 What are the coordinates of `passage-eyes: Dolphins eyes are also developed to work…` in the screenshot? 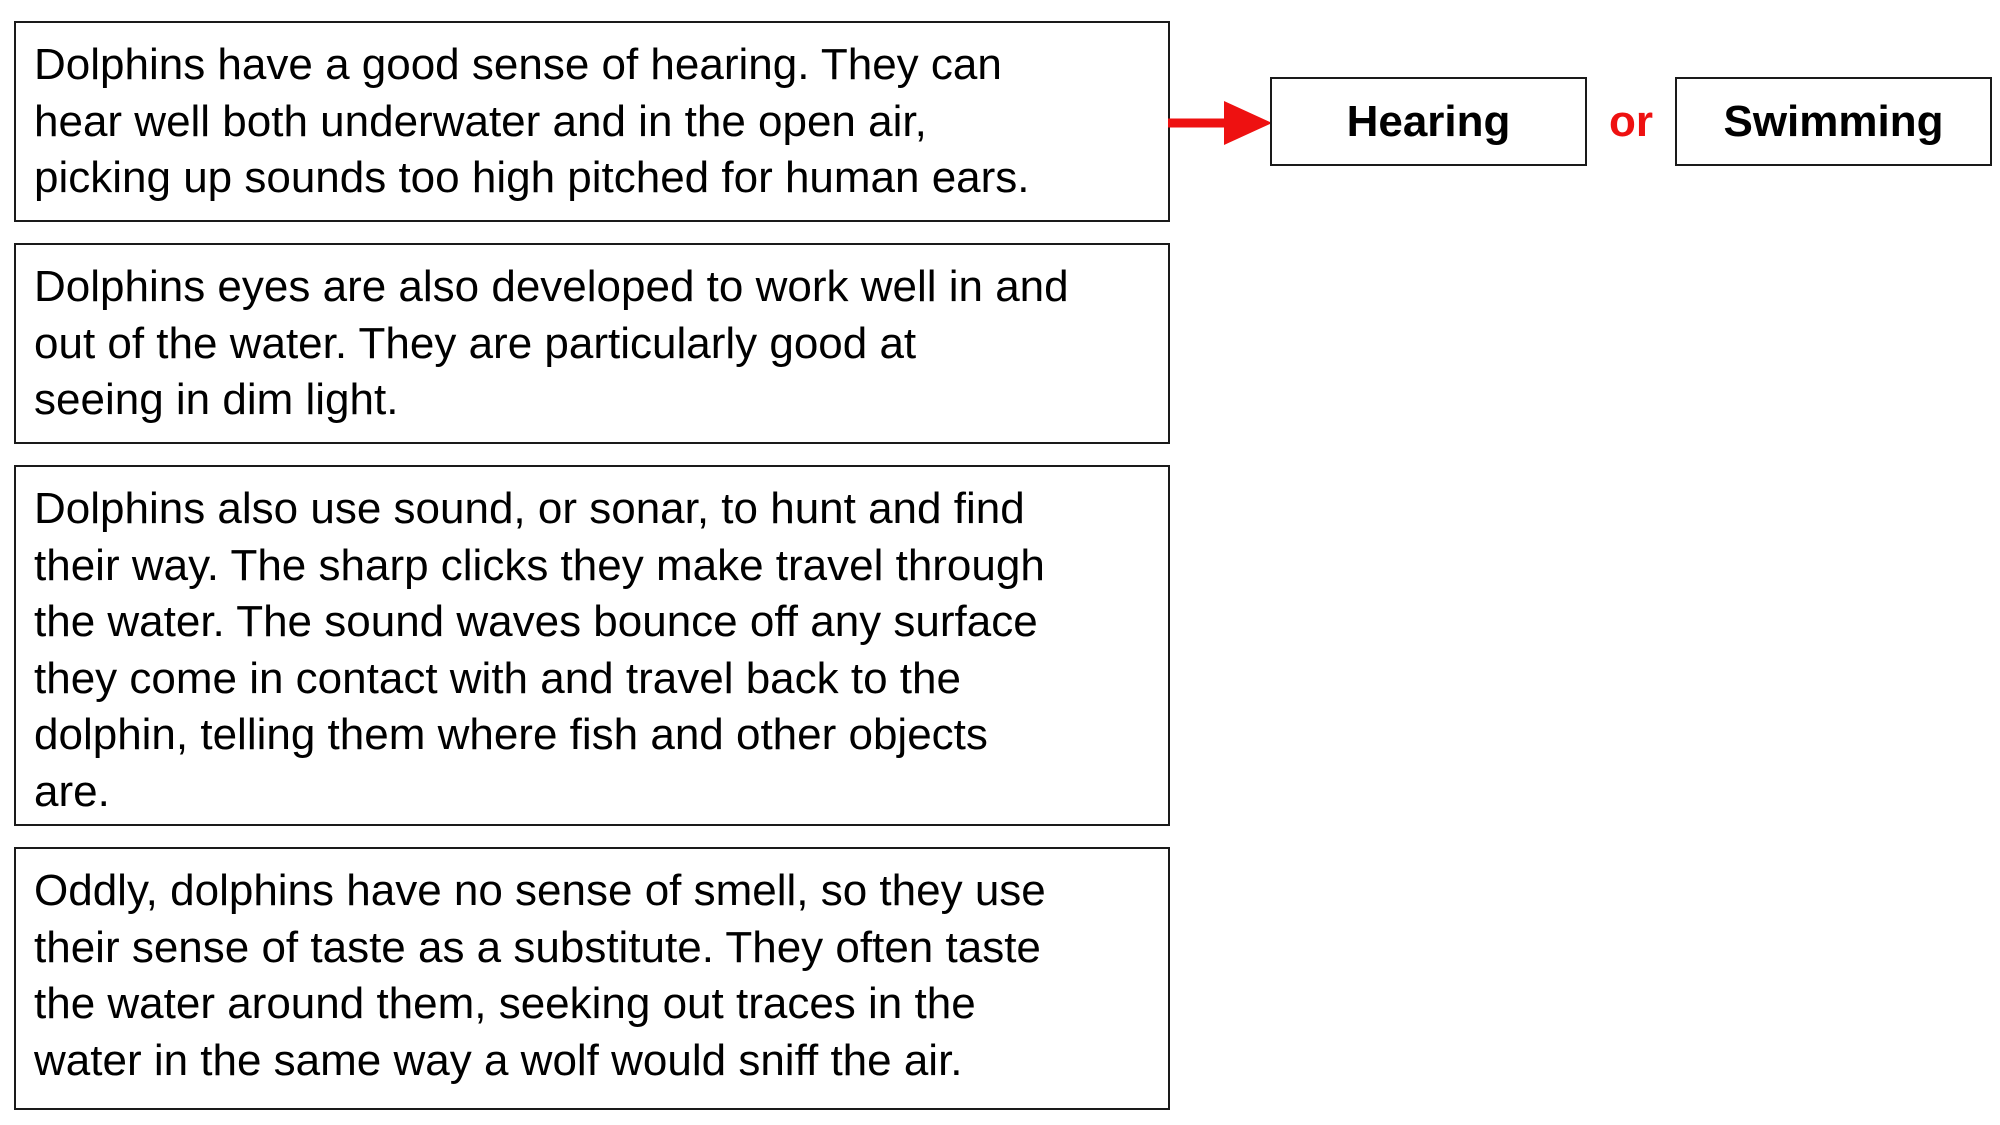 It's located at (592, 343).